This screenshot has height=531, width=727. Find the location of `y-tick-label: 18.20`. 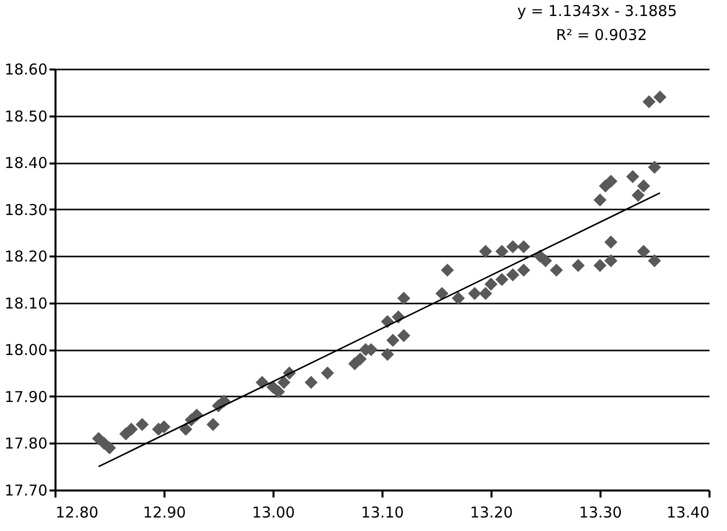

y-tick-label: 18.20 is located at coordinates (26, 257).